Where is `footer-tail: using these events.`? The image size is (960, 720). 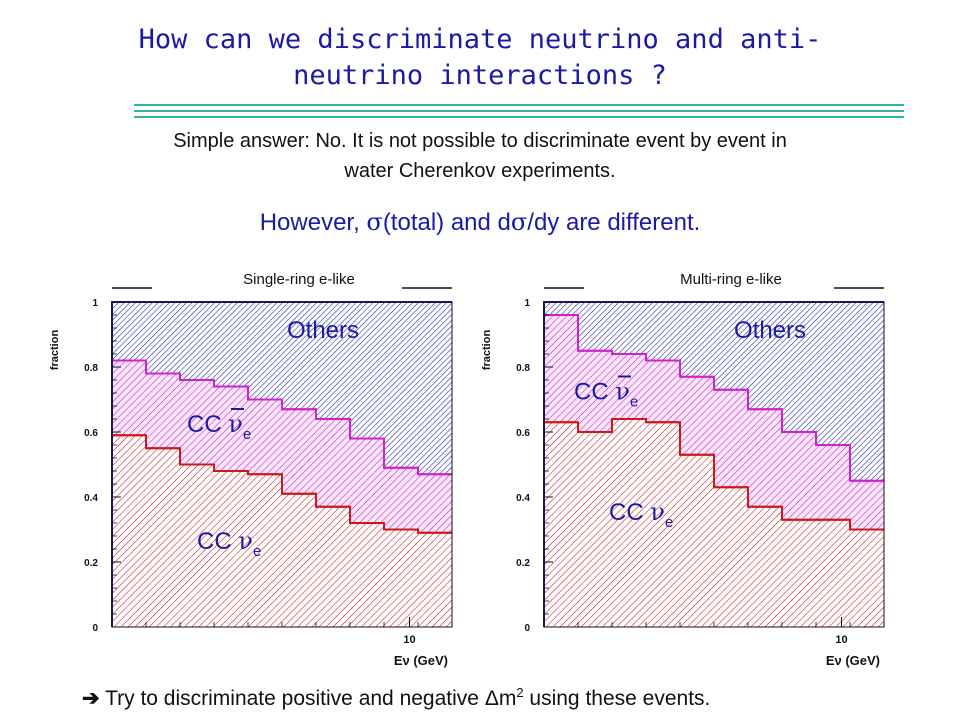 footer-tail: using these events. is located at coordinates (617, 698).